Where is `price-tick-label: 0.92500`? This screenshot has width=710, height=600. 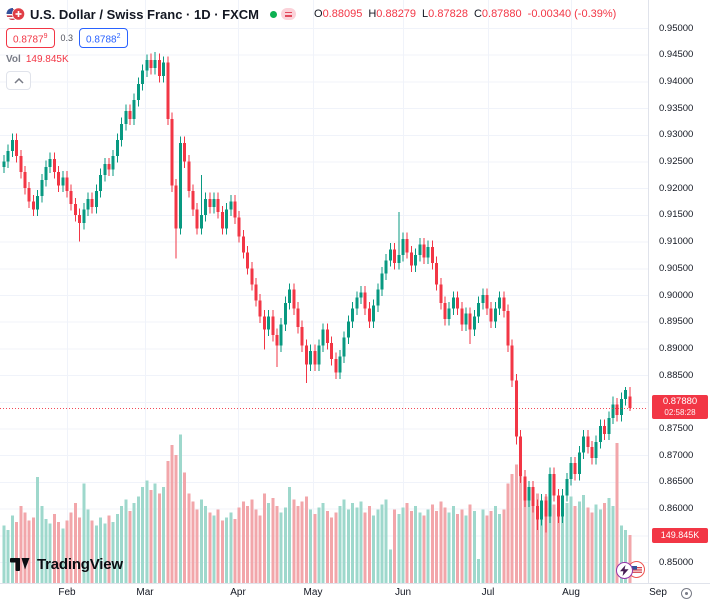
price-tick-label: 0.92500 is located at coordinates (676, 161).